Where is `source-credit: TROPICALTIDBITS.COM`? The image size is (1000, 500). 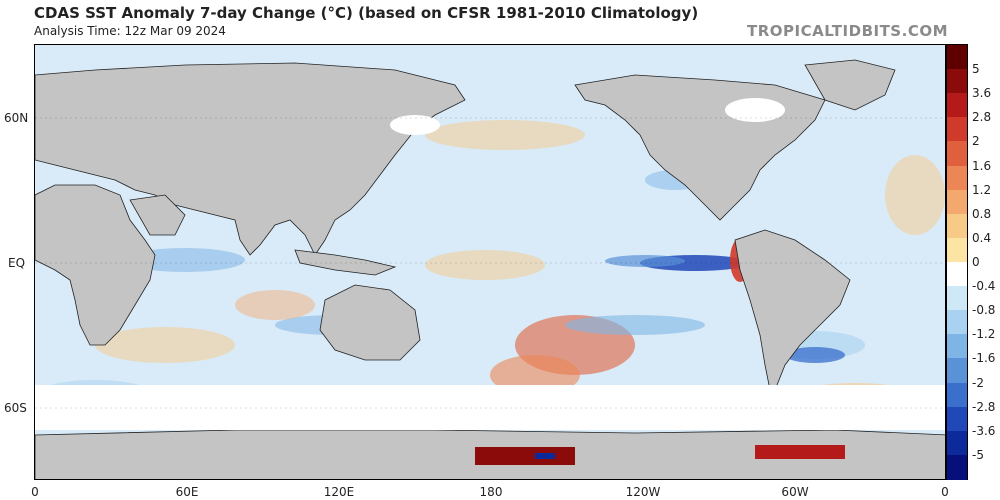 source-credit: TROPICALTIDBITS.COM is located at coordinates (847, 31).